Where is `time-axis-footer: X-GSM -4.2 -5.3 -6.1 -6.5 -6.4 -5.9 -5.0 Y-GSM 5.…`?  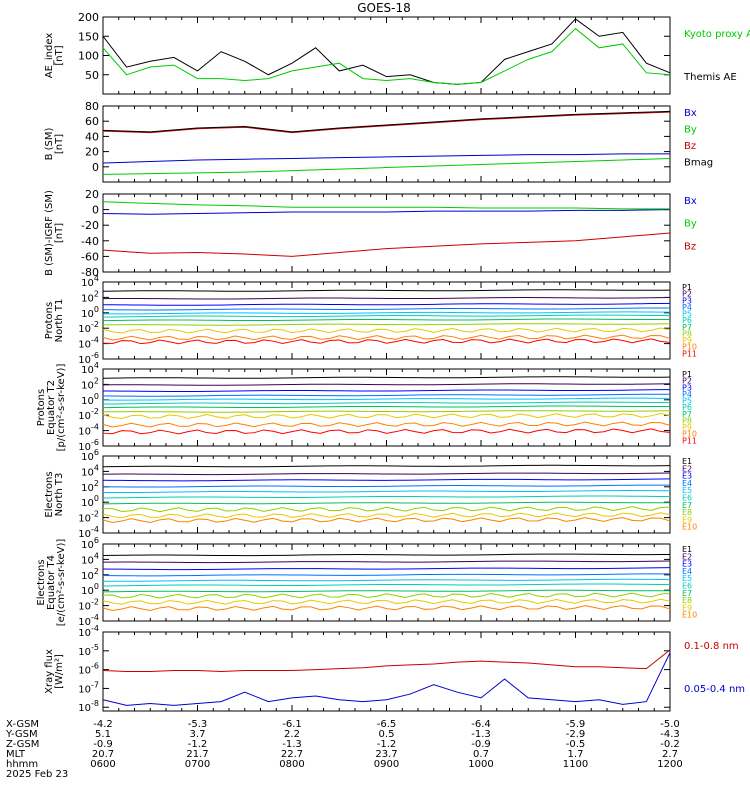
time-axis-footer: X-GSM -4.2 -5.3 -6.1 -6.5 -6.4 -5.9 -5.0 Y-GSM 5.… is located at coordinates (344, 749).